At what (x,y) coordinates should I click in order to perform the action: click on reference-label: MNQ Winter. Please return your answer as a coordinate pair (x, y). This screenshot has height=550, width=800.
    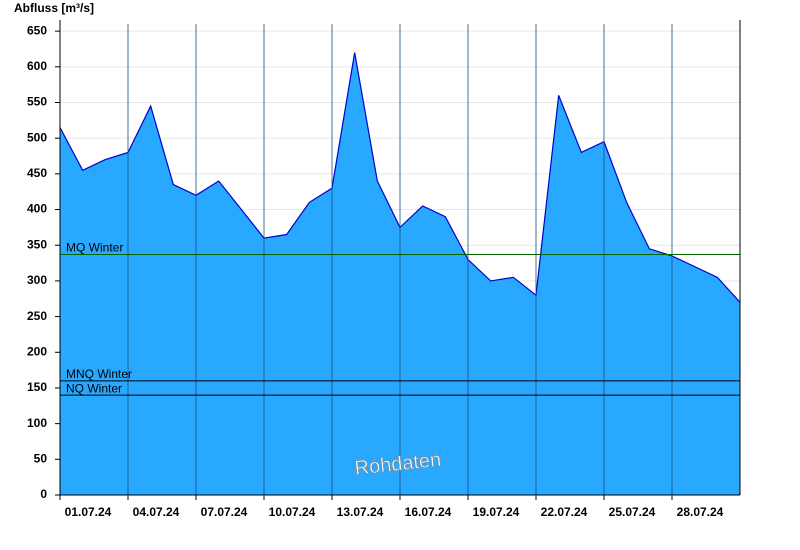
    Looking at the image, I should click on (99, 374).